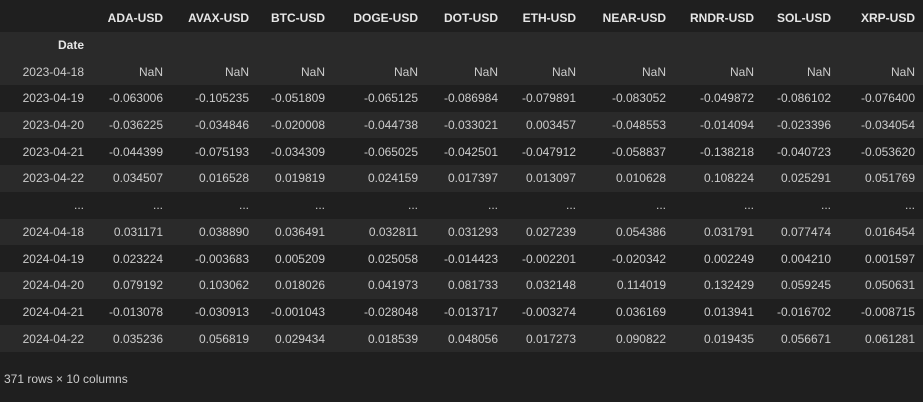 Image resolution: width=923 pixels, height=402 pixels. I want to click on table-cell: 0.005209, so click(299, 258).